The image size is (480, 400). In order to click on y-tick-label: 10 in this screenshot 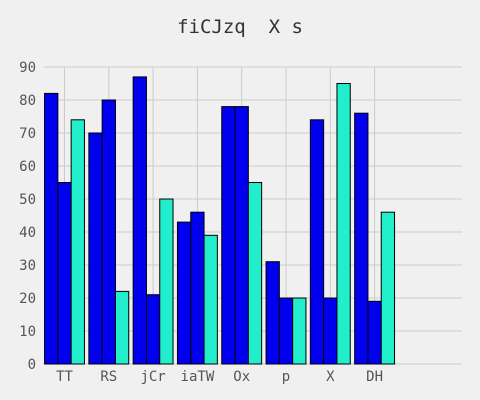, I will do `click(27, 332)`.